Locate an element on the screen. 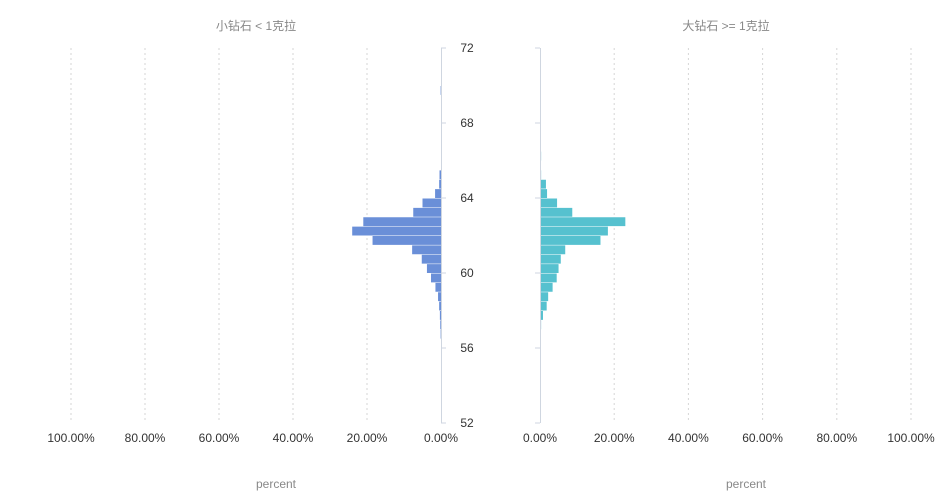 The image size is (950, 500). panel-title: 大钻石 >= 1克拉 is located at coordinates (725, 25).